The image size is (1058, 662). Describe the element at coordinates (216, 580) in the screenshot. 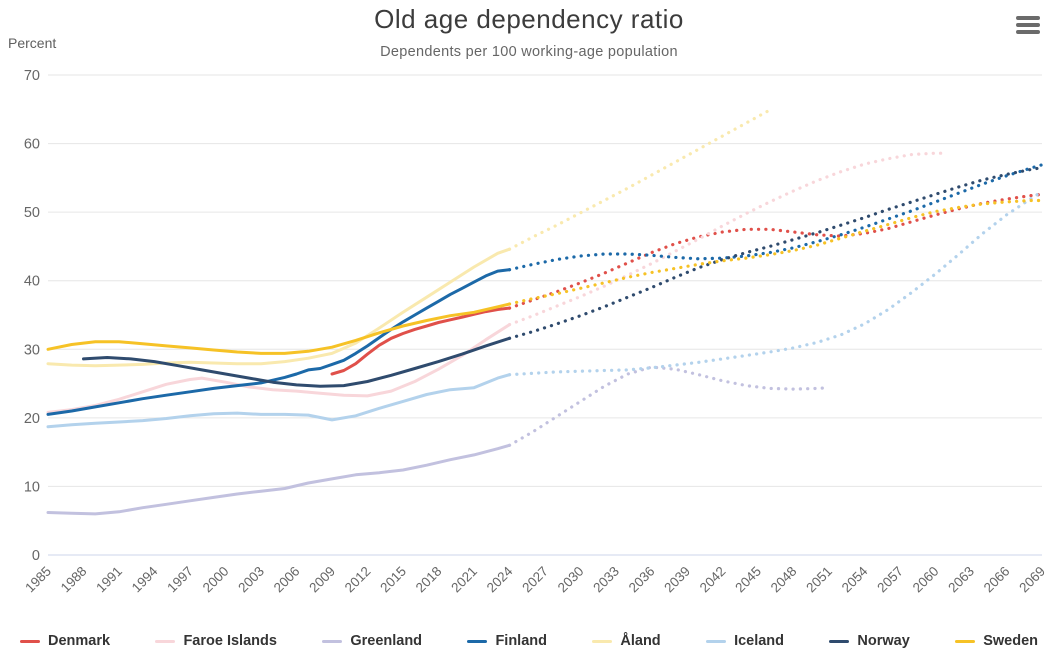

I see `x-axis-tick-label: 2000` at that location.